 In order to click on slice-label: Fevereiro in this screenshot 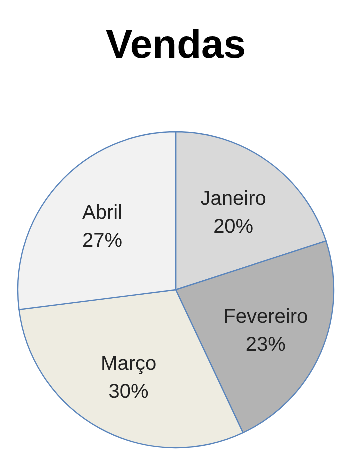, I will do `click(266, 317)`.